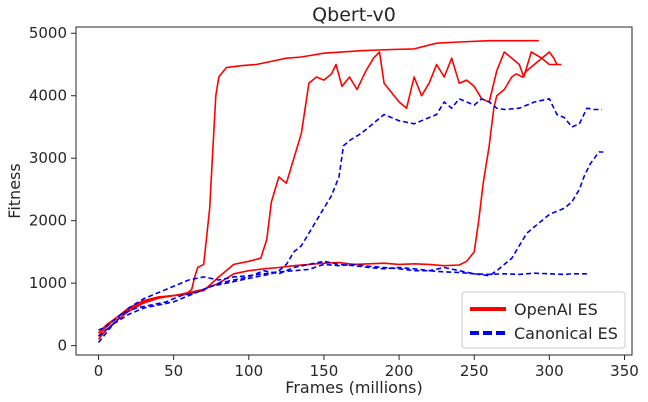 The height and width of the screenshot is (402, 648). I want to click on x-tick-label: 300, so click(549, 371).